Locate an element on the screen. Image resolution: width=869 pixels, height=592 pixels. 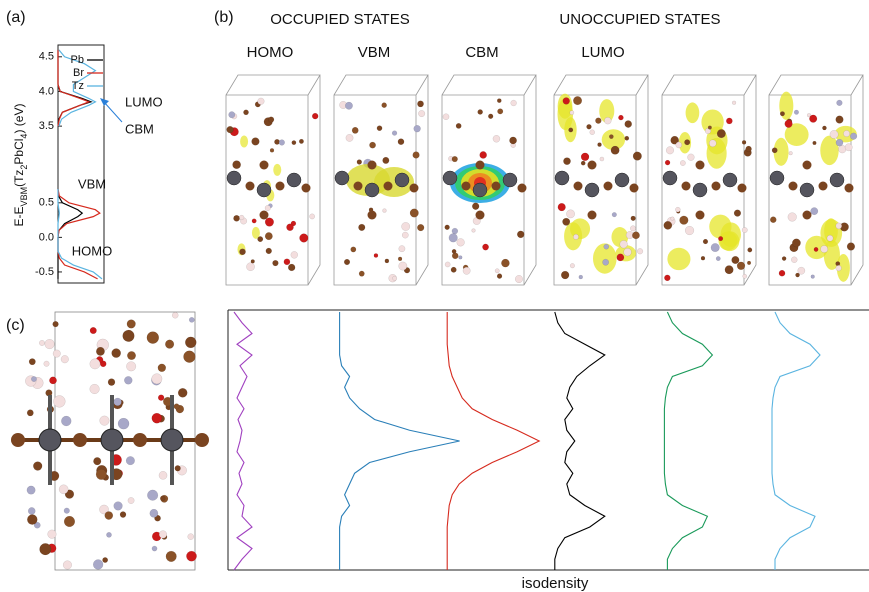
state-label: HOMO is located at coordinates (270, 52).